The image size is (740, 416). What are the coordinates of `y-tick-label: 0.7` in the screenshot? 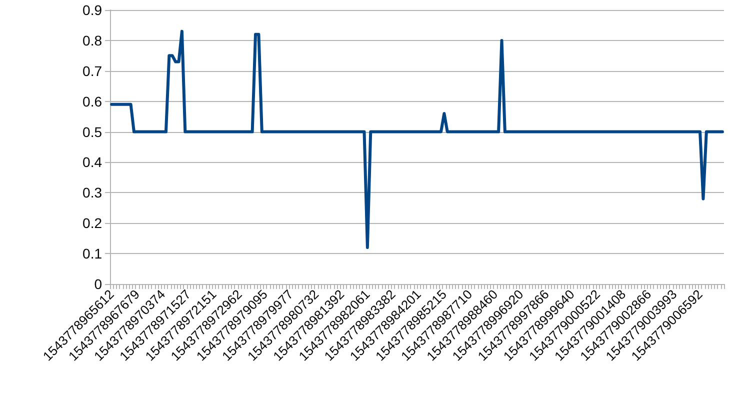 It's located at (92, 70).